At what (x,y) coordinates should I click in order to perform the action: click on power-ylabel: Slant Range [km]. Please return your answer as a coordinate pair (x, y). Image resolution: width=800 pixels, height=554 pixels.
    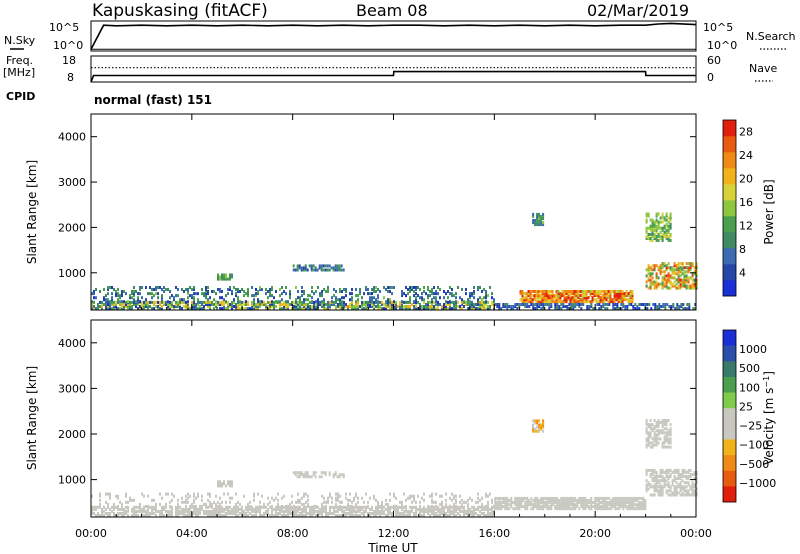
    Looking at the image, I should click on (32, 212).